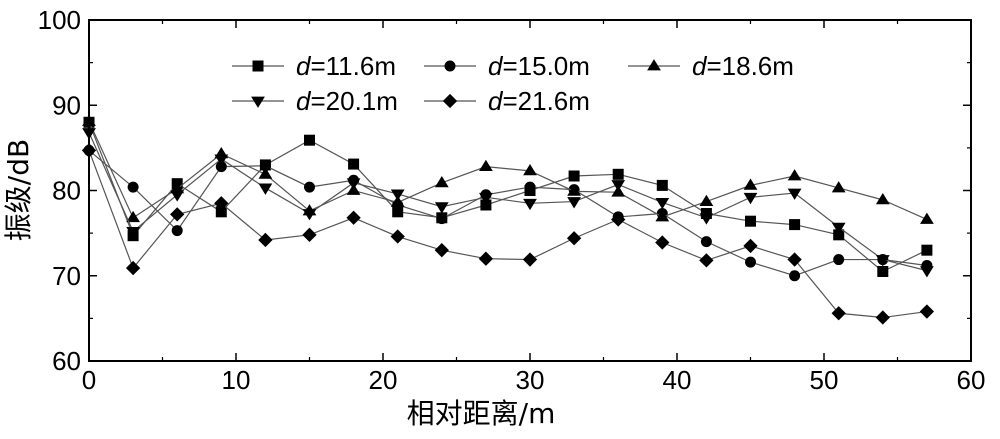  I want to click on legend-item: d=21.6m, so click(507, 101).